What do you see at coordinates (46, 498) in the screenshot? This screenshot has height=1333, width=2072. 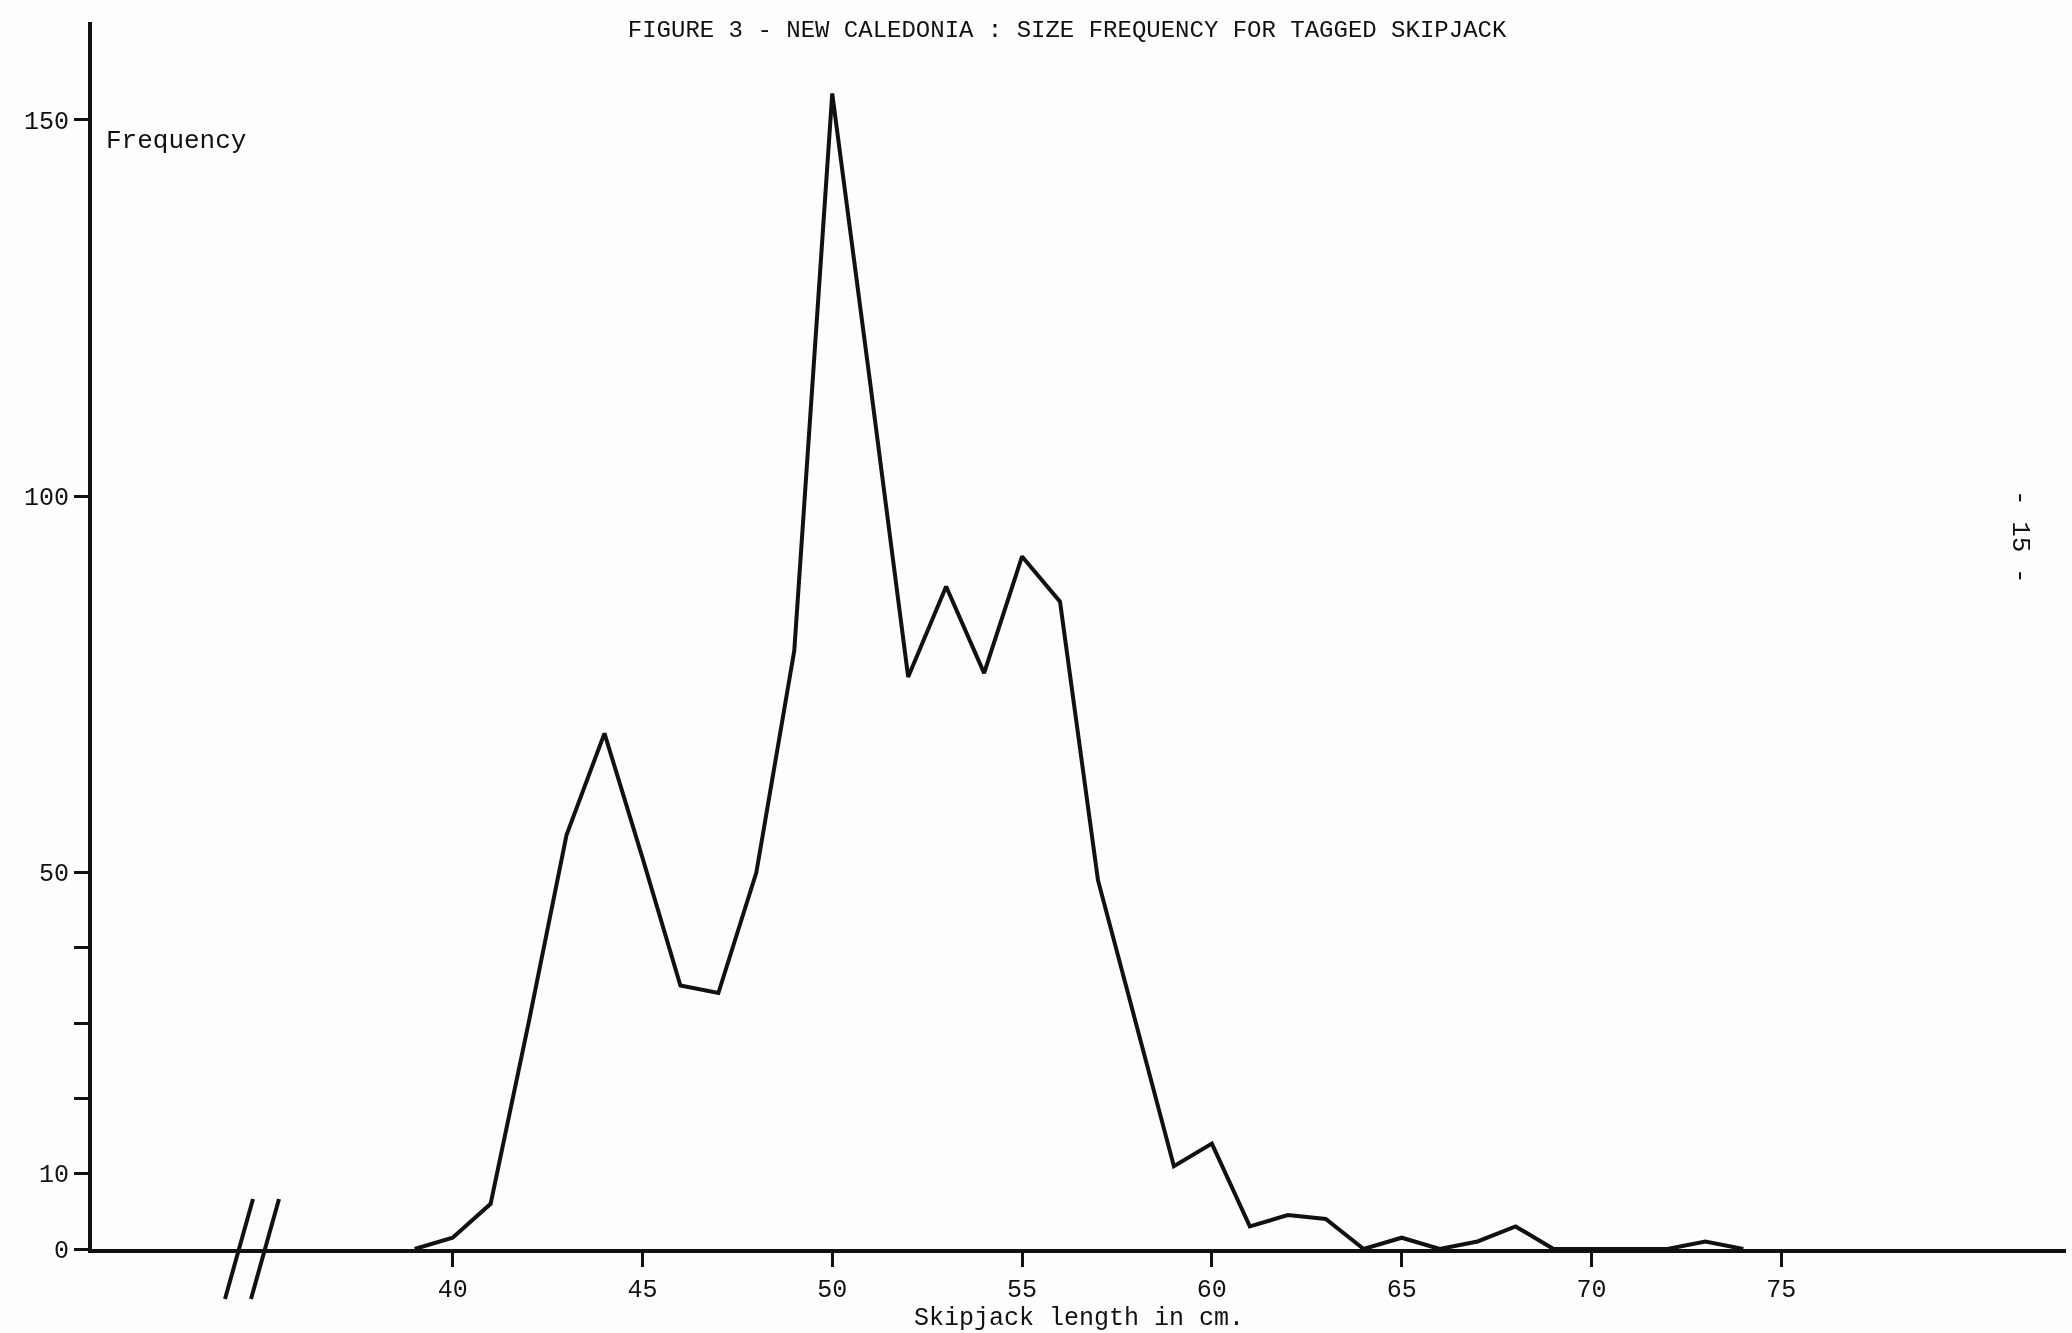 I see `y-tick-label: 100` at bounding box center [46, 498].